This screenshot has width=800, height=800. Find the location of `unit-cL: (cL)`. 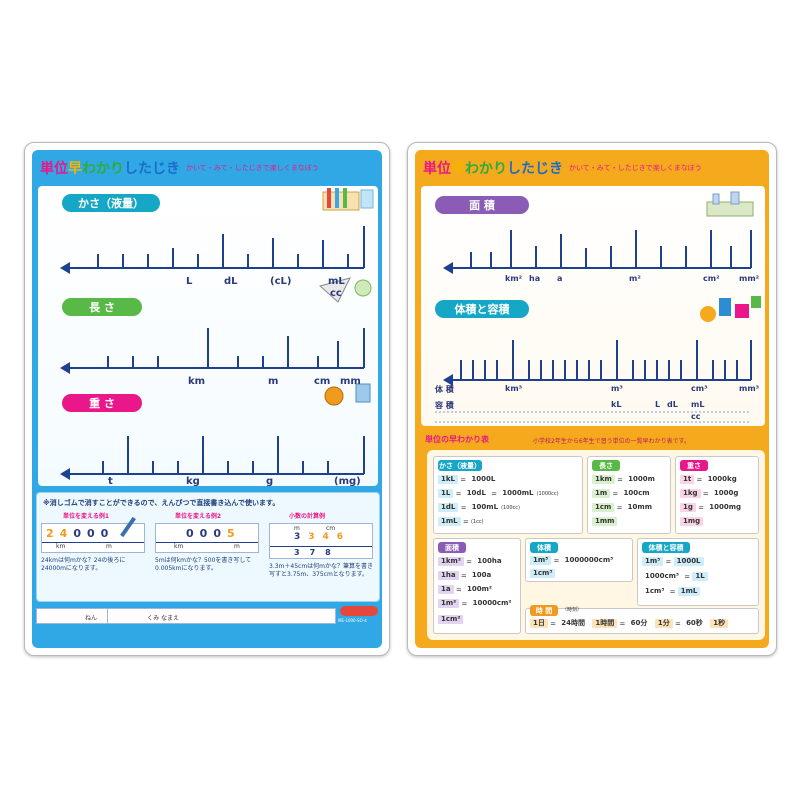

unit-cL: (cL) is located at coordinates (281, 281).